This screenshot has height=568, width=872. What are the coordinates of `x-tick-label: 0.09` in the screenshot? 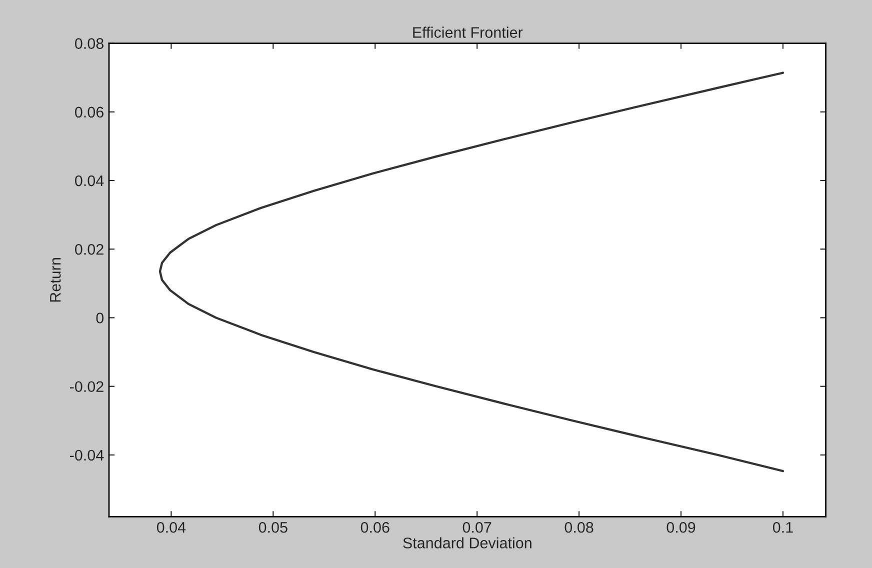 It's located at (681, 527).